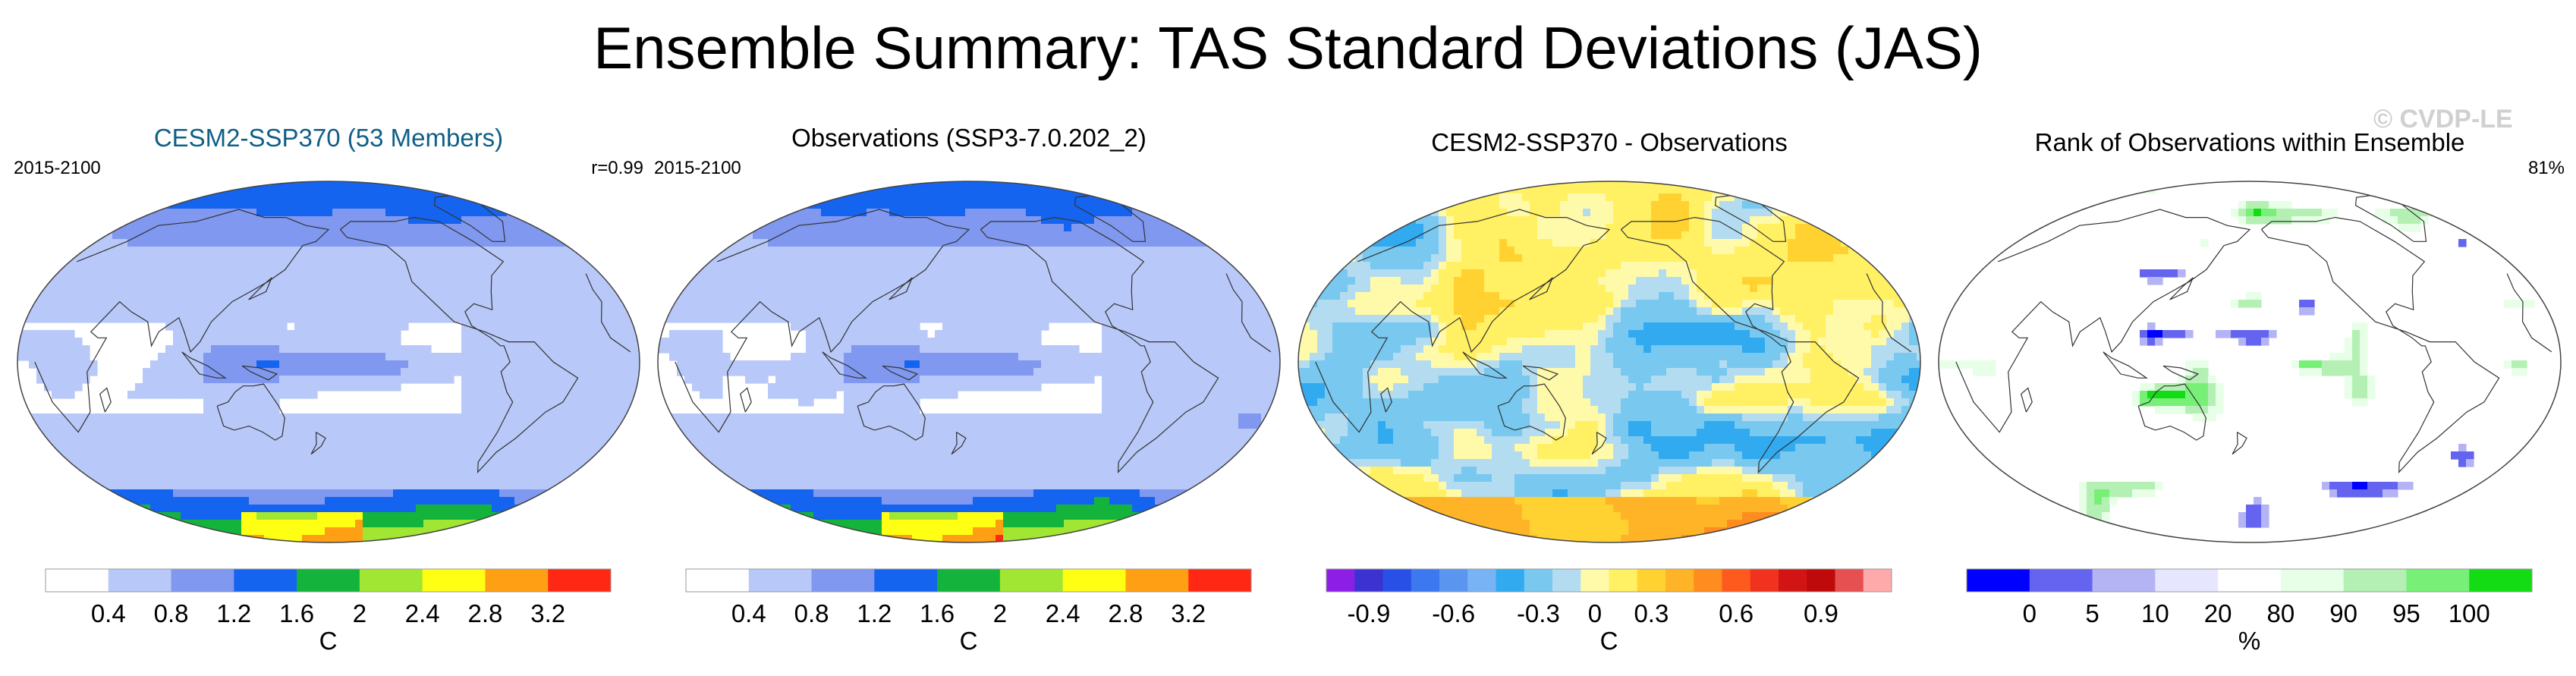 This screenshot has width=2576, height=676. What do you see at coordinates (2249, 611) in the screenshot?
I see `colorbar-rank: 0 5 10 20 80 90 95 100%` at bounding box center [2249, 611].